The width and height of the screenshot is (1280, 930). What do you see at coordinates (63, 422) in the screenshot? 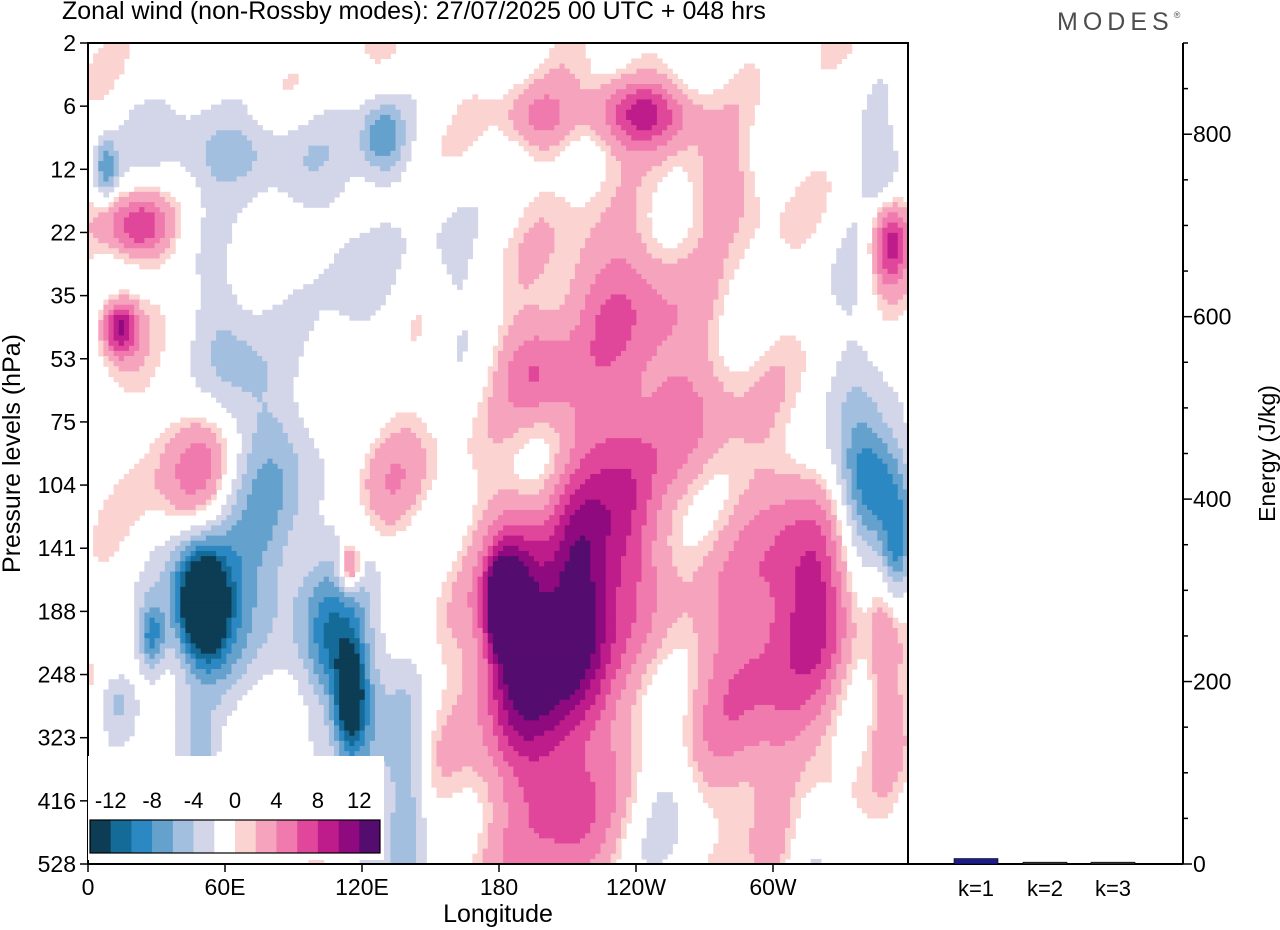
I see `y-tick-label: 75` at bounding box center [63, 422].